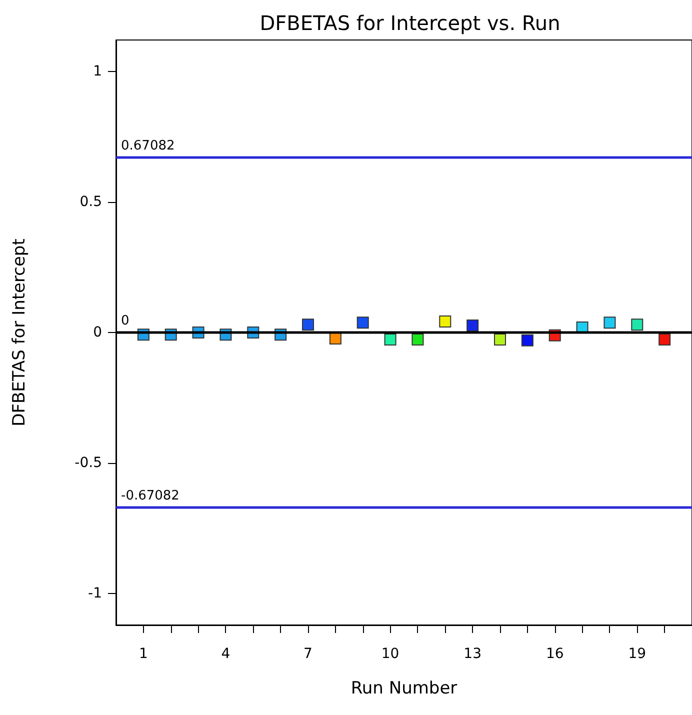 The image size is (692, 715). Describe the element at coordinates (143, 654) in the screenshot. I see `x-tick-label: 1` at that location.